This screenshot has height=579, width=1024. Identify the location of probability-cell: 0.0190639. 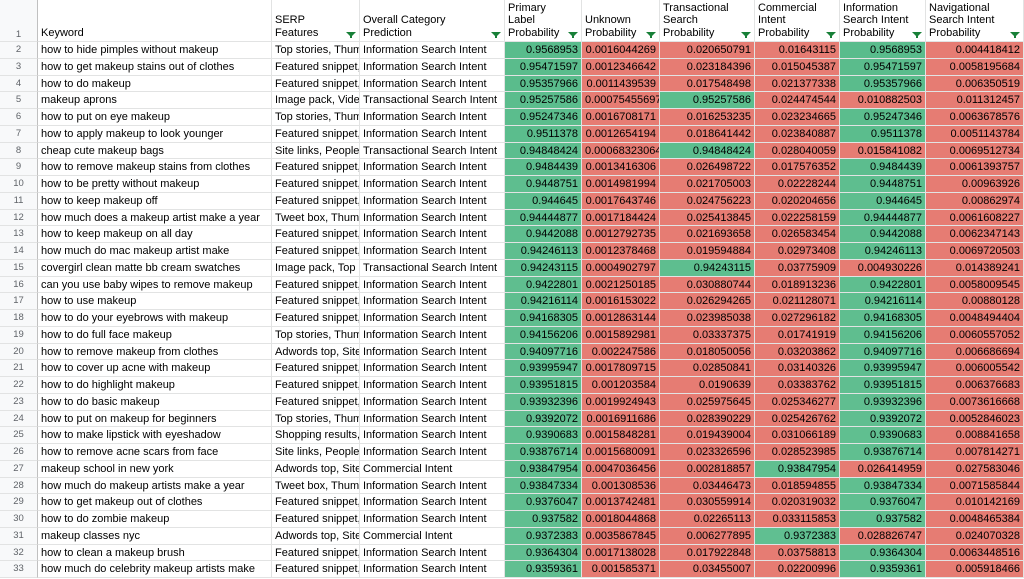
(707, 385).